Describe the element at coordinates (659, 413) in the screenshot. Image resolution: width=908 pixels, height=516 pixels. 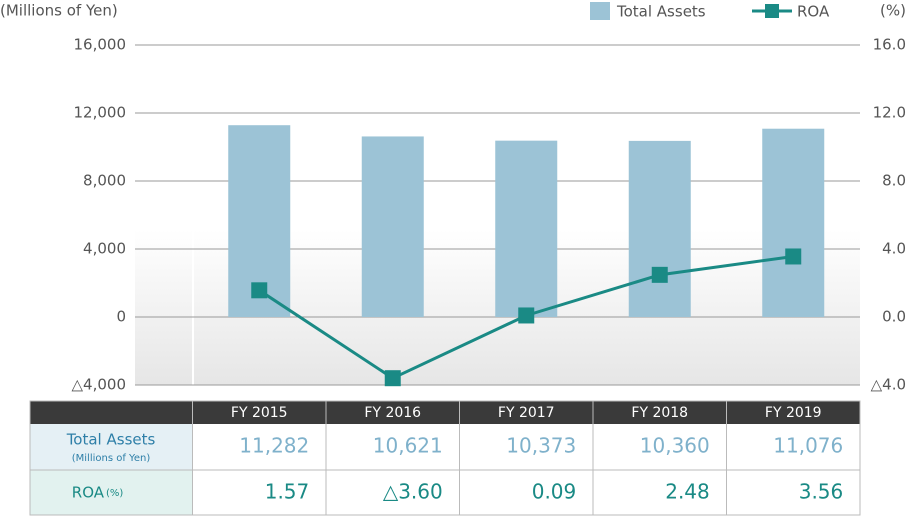
I see `column-header: FY 2018` at that location.